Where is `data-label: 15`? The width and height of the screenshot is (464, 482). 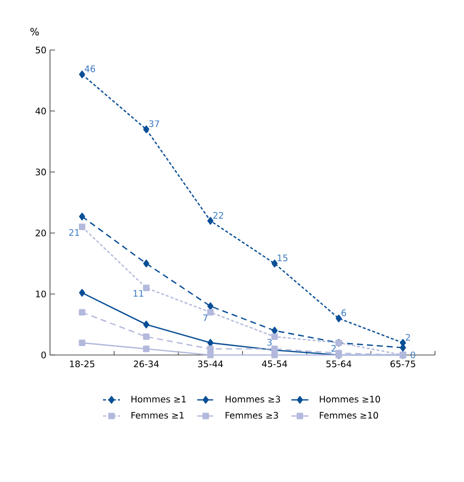
data-label: 15 is located at coordinates (283, 258).